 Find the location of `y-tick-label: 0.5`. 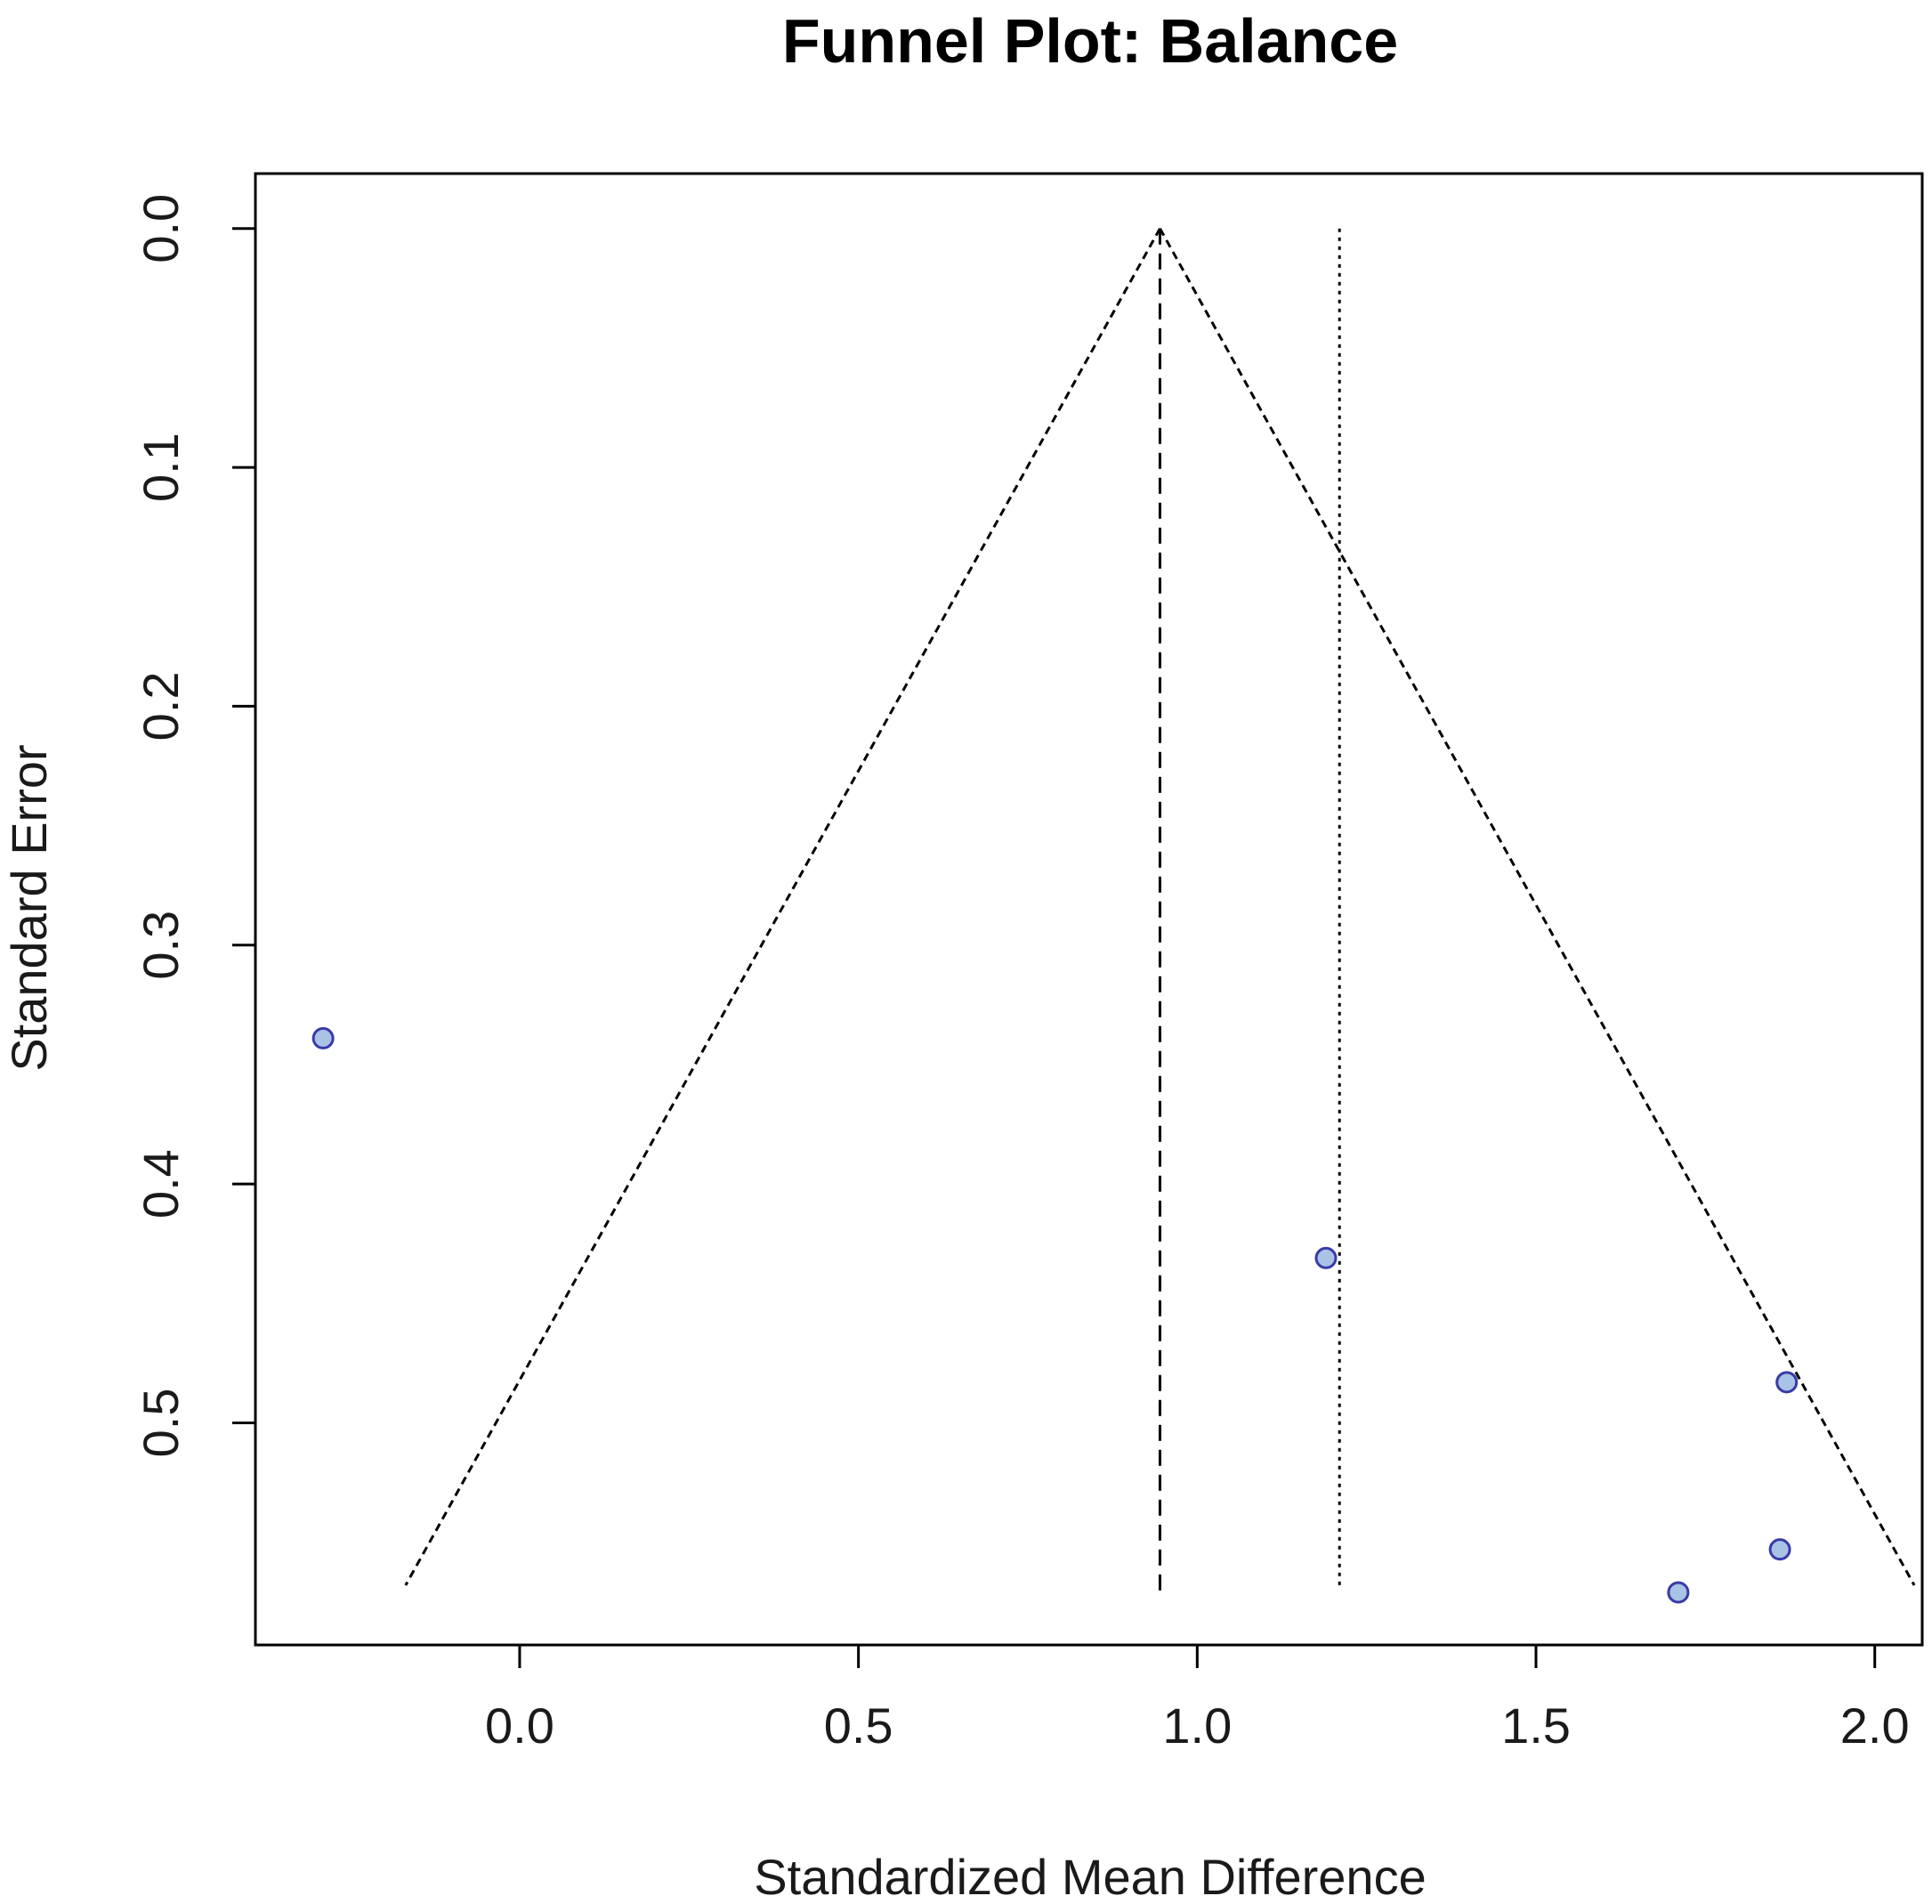

y-tick-label: 0.5 is located at coordinates (161, 1424).